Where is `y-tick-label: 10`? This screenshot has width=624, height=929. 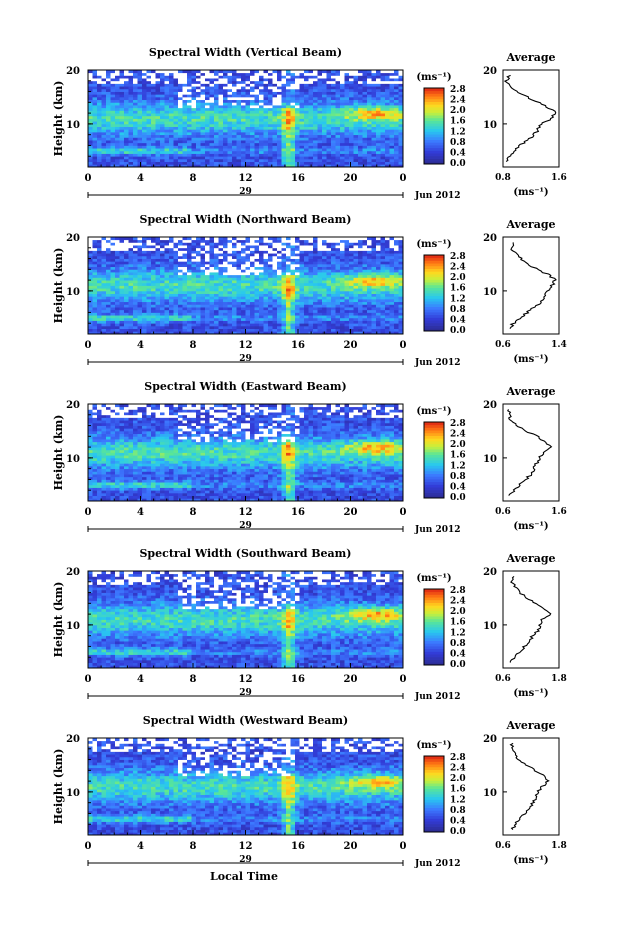 y-tick-label: 10 is located at coordinates (73, 626).